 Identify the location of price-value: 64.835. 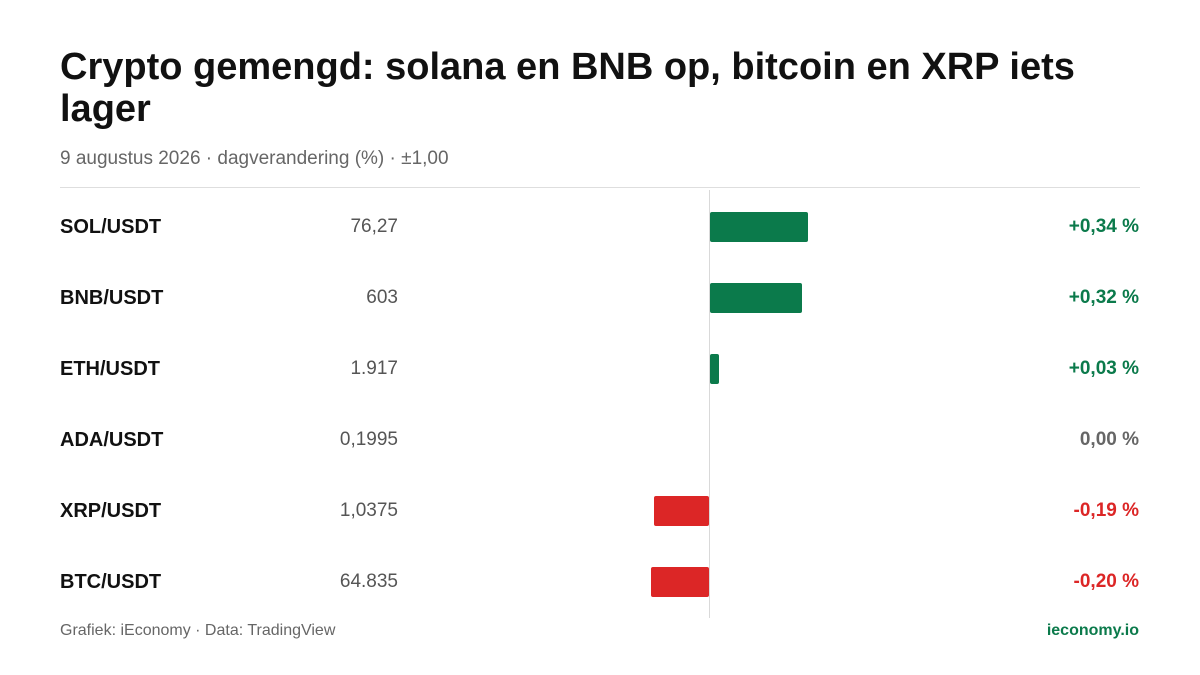
(368, 581).